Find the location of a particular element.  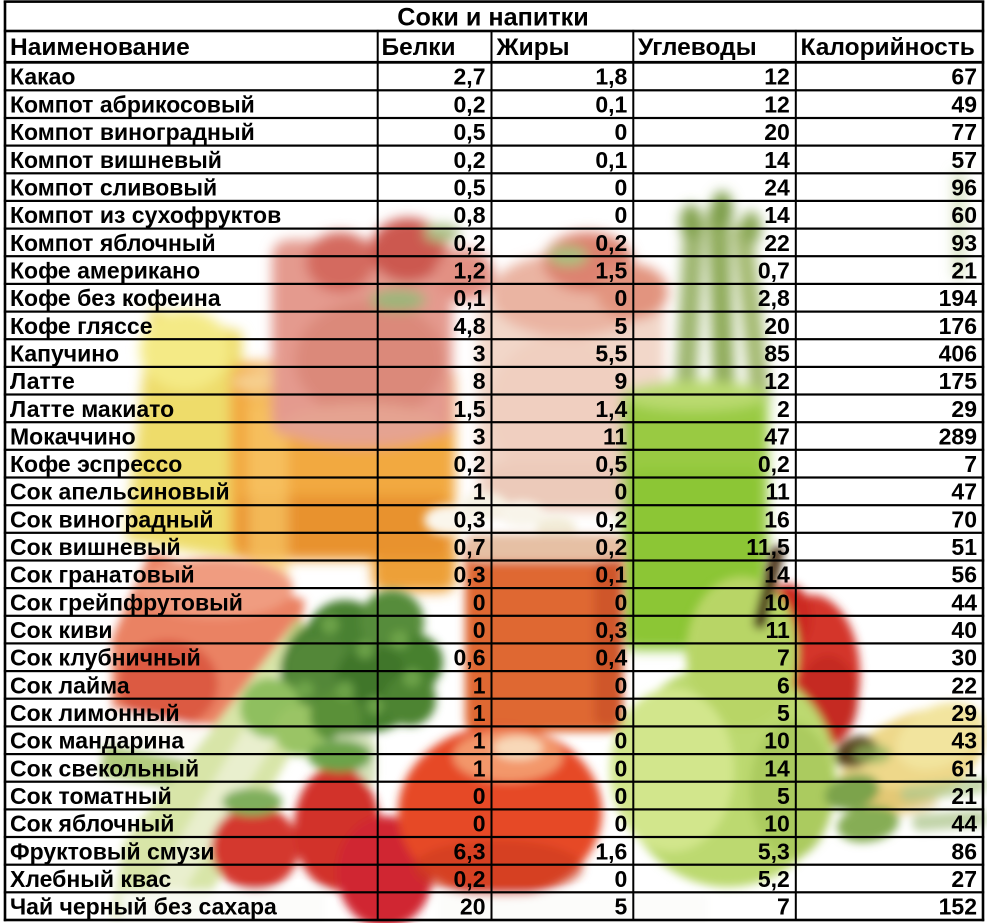

svg-text: 12 is located at coordinates (777, 77).